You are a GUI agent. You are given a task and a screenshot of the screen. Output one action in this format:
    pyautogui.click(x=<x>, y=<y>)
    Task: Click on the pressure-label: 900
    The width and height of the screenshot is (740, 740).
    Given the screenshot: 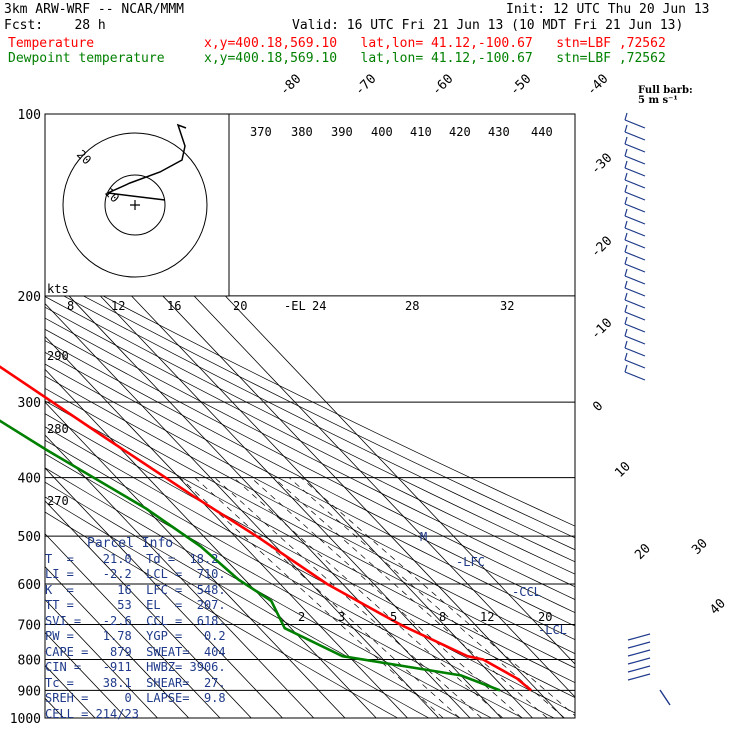 What is the action you would take?
    pyautogui.click(x=29, y=691)
    